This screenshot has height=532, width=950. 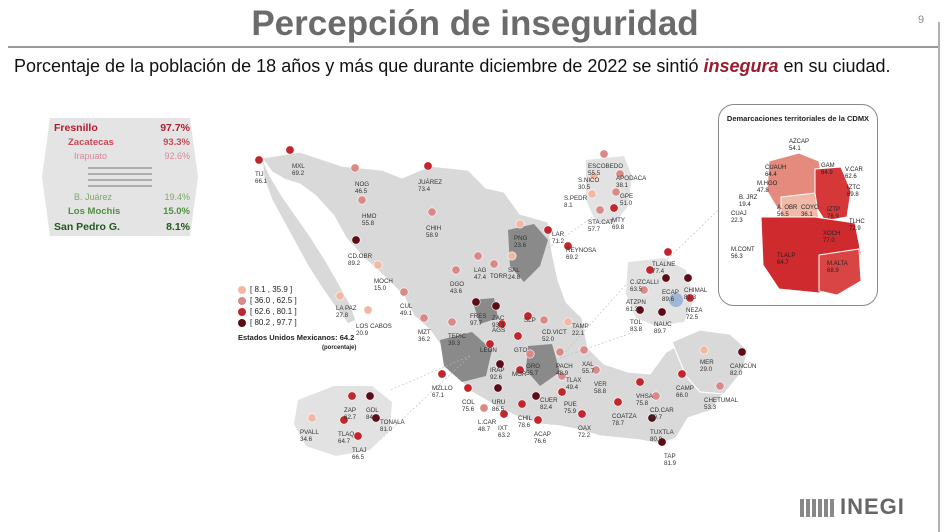 What do you see at coordinates (478, 316) in the screenshot?
I see `city-label: FRES` at bounding box center [478, 316].